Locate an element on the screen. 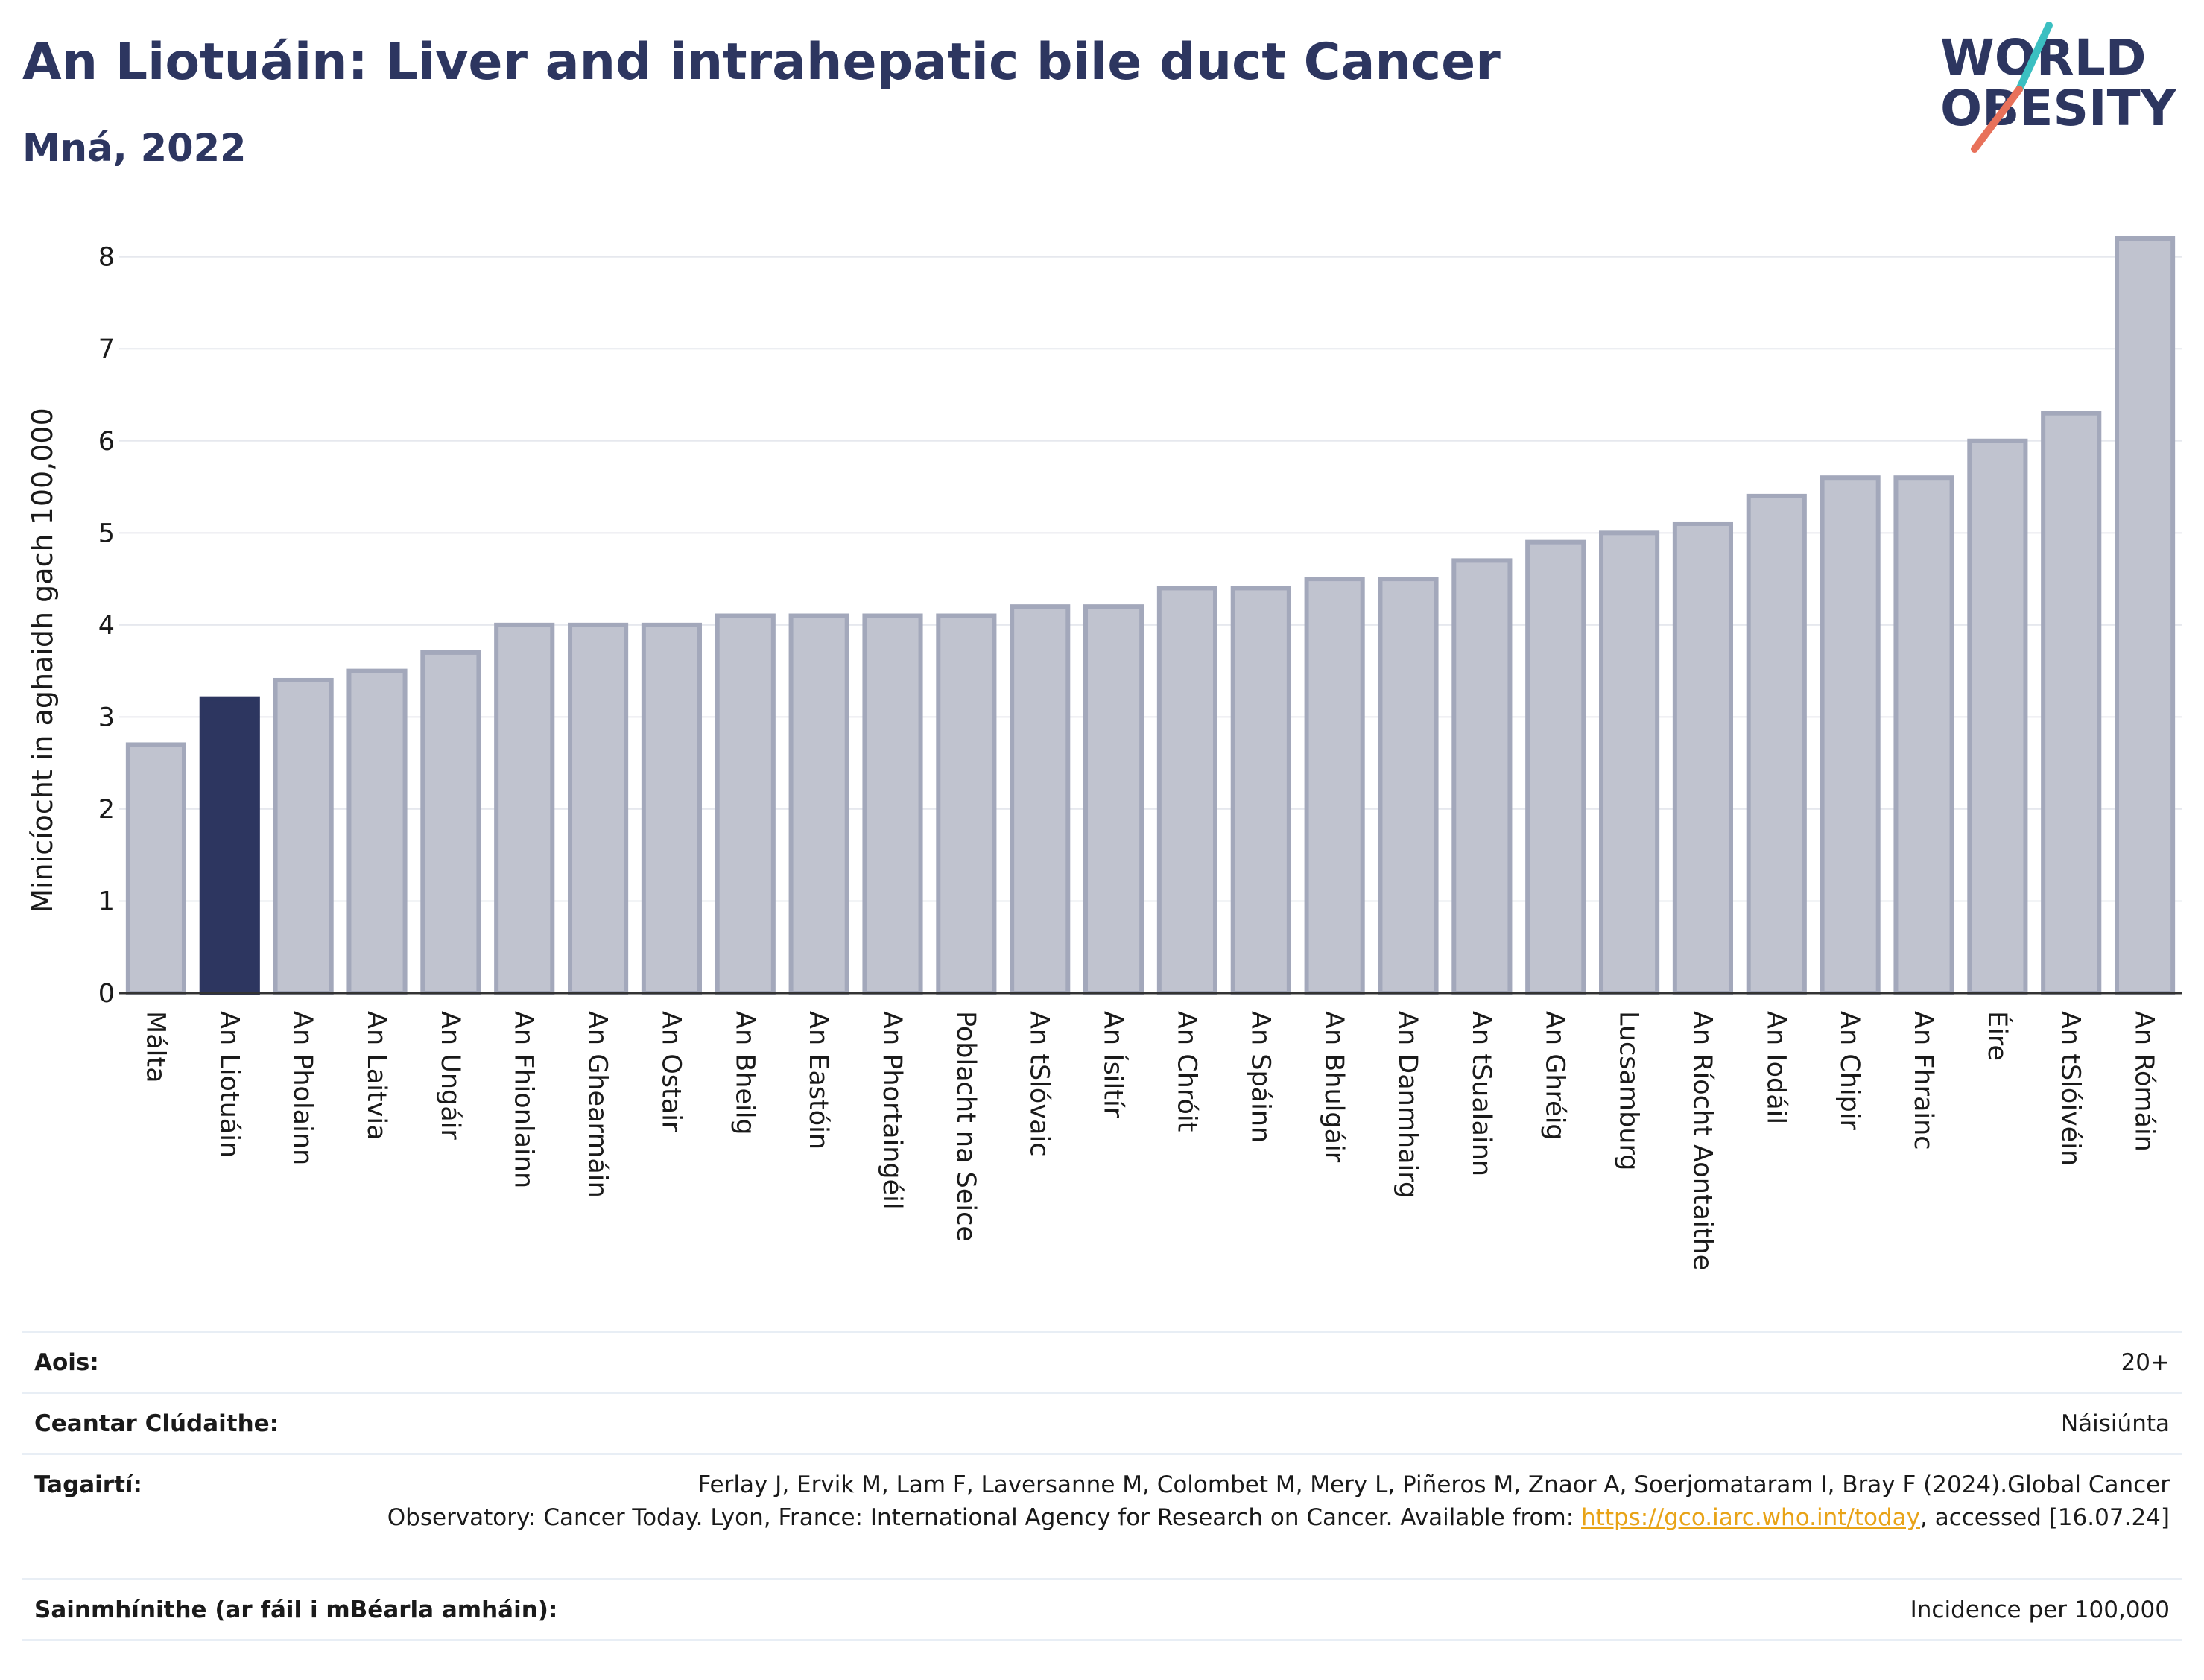 This screenshot has height=1680, width=2204. x-tick-label: An Fhrainc is located at coordinates (1923, 1080).